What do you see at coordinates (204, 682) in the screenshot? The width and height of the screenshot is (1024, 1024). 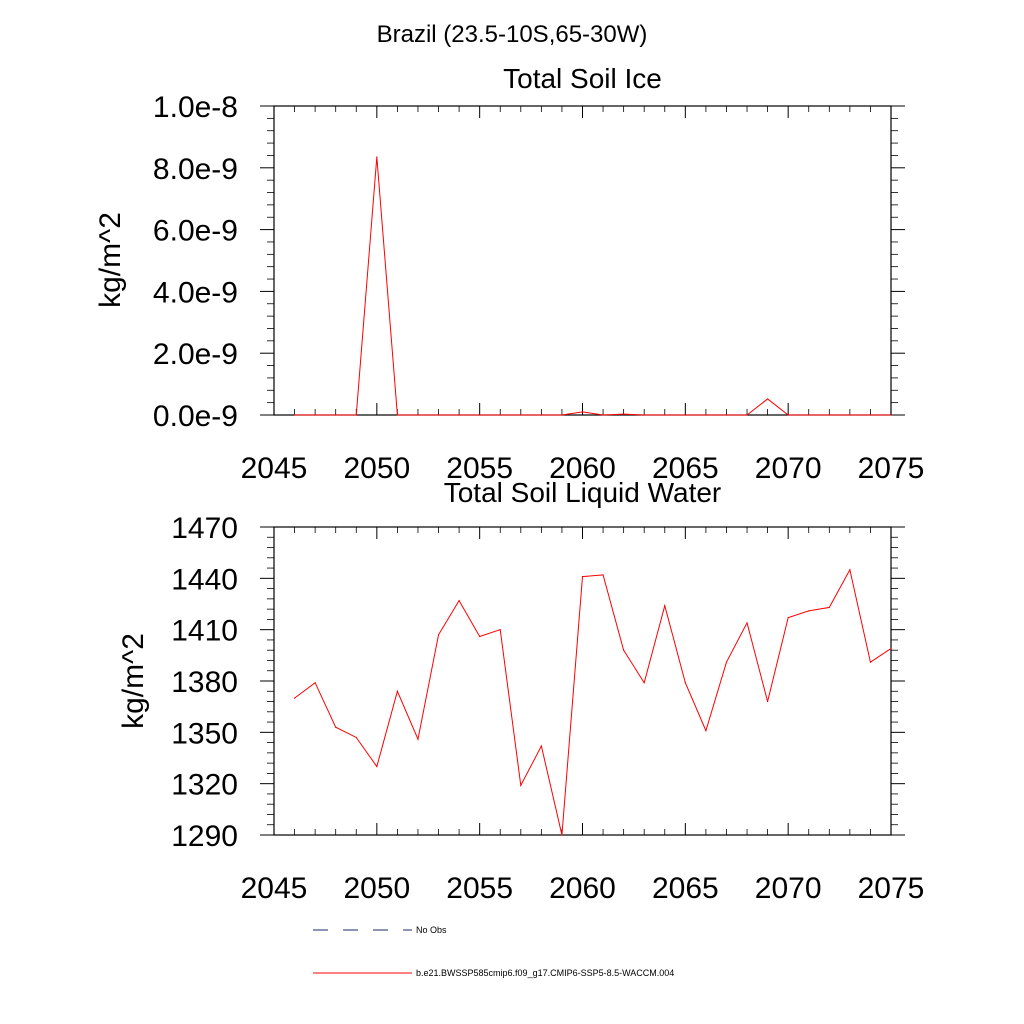 I see `y-tick-label: 1380` at bounding box center [204, 682].